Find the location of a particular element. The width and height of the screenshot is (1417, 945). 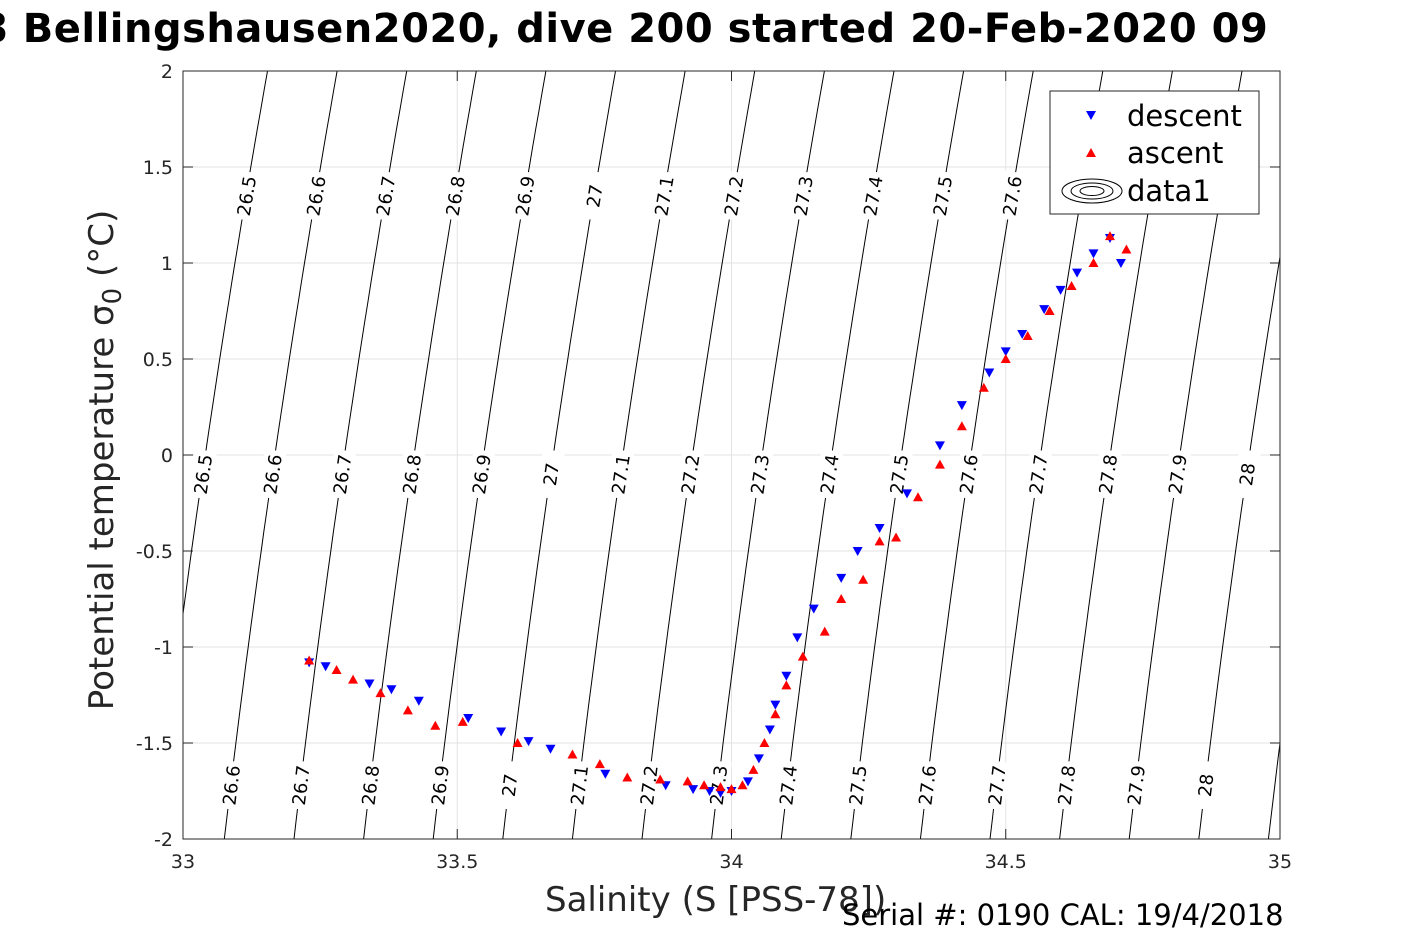

y-tick-label: 2 is located at coordinates (167, 72).